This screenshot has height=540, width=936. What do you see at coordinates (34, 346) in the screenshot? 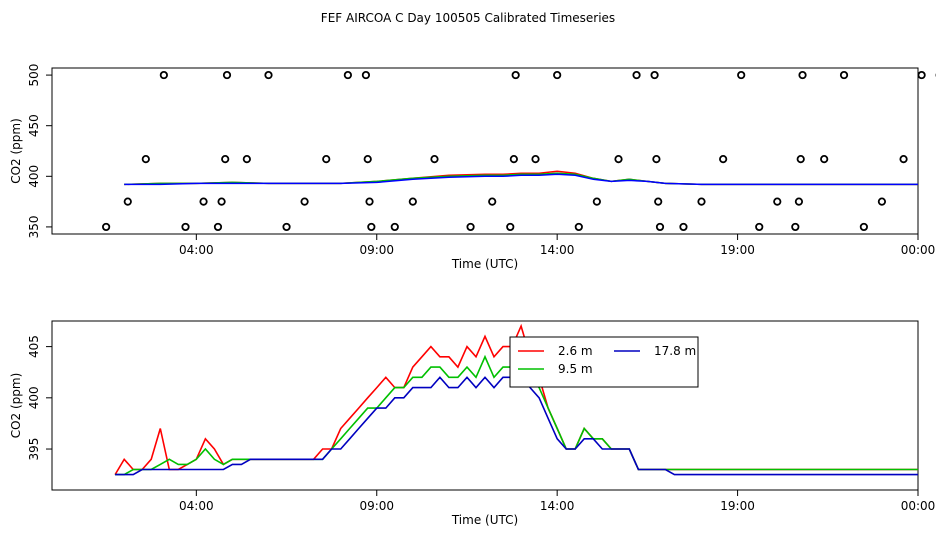
I see `y-tick-label: 405` at bounding box center [34, 346].